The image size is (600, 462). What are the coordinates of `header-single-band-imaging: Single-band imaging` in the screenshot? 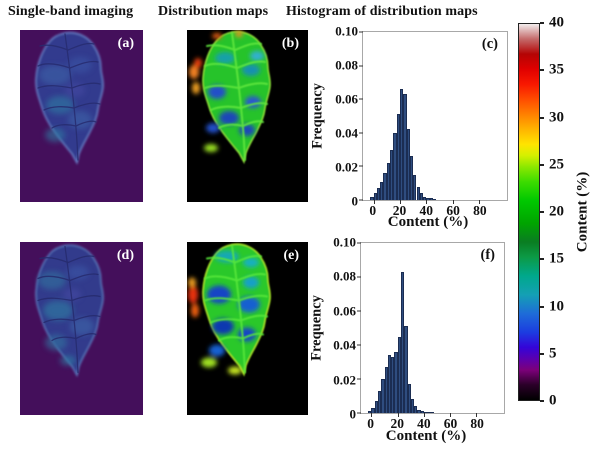 It's located at (71, 11).